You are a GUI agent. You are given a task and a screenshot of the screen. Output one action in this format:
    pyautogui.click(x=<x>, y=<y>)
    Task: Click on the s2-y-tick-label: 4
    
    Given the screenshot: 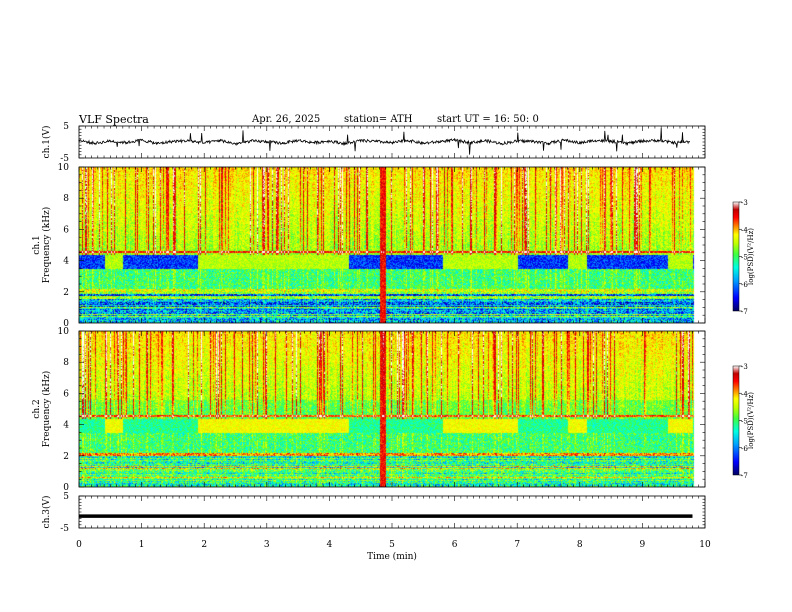 What is the action you would take?
    pyautogui.click(x=66, y=426)
    